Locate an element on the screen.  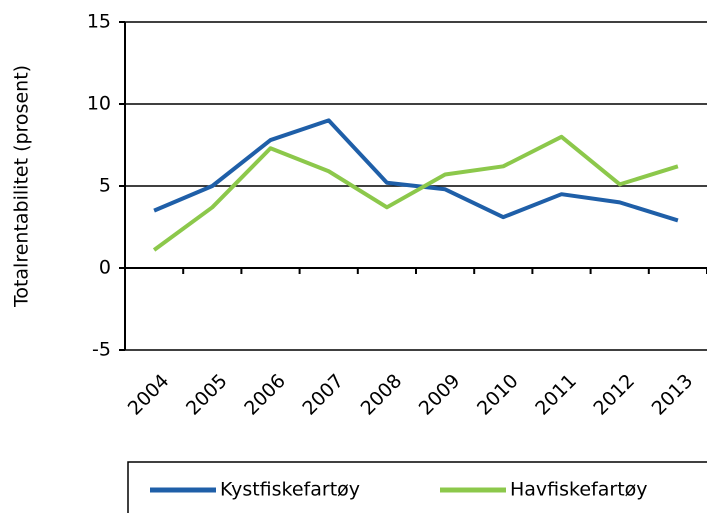
y-tick-label: 0 is located at coordinates (105, 268).